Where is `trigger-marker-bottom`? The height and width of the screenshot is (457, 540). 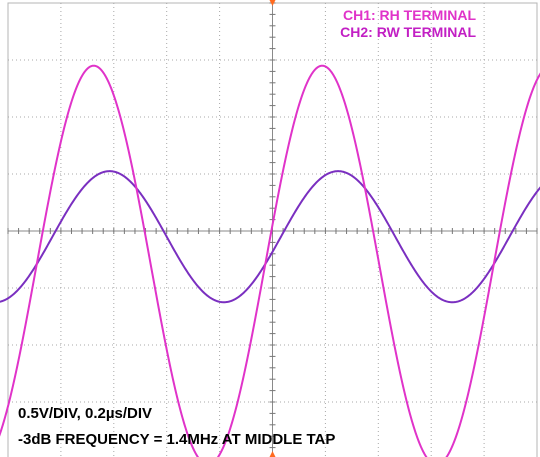
trigger-marker-bottom is located at coordinates (272, 454).